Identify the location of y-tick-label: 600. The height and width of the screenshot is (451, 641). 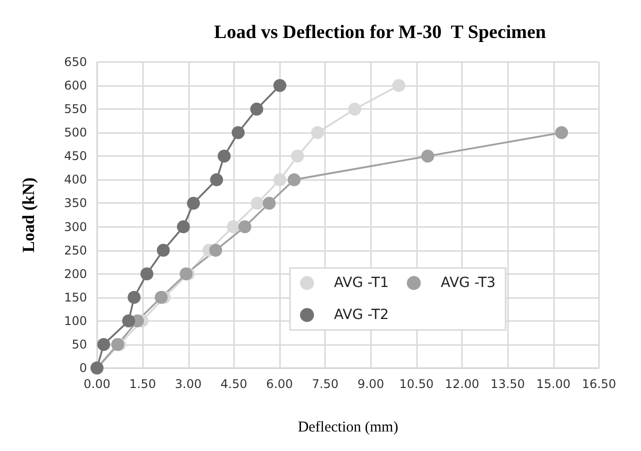
(75, 85).